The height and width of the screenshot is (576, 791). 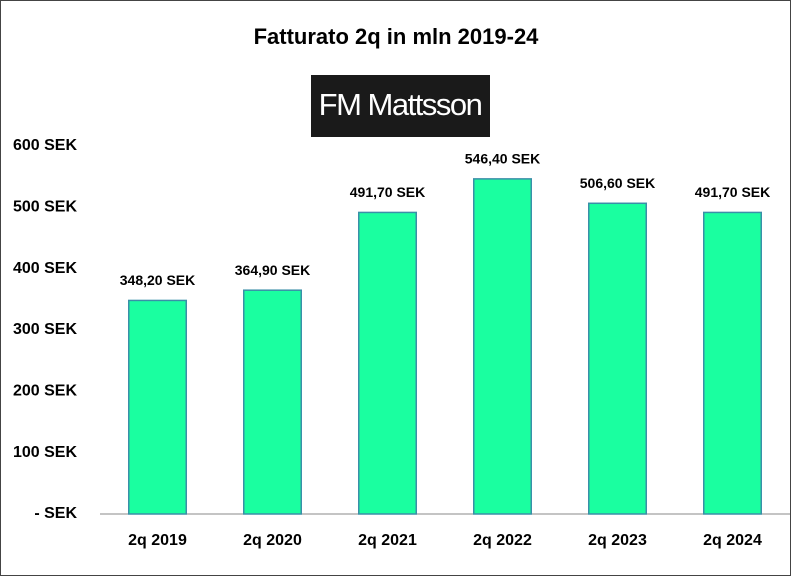 I want to click on x-tick-label: 2q 2020, so click(x=272, y=540).